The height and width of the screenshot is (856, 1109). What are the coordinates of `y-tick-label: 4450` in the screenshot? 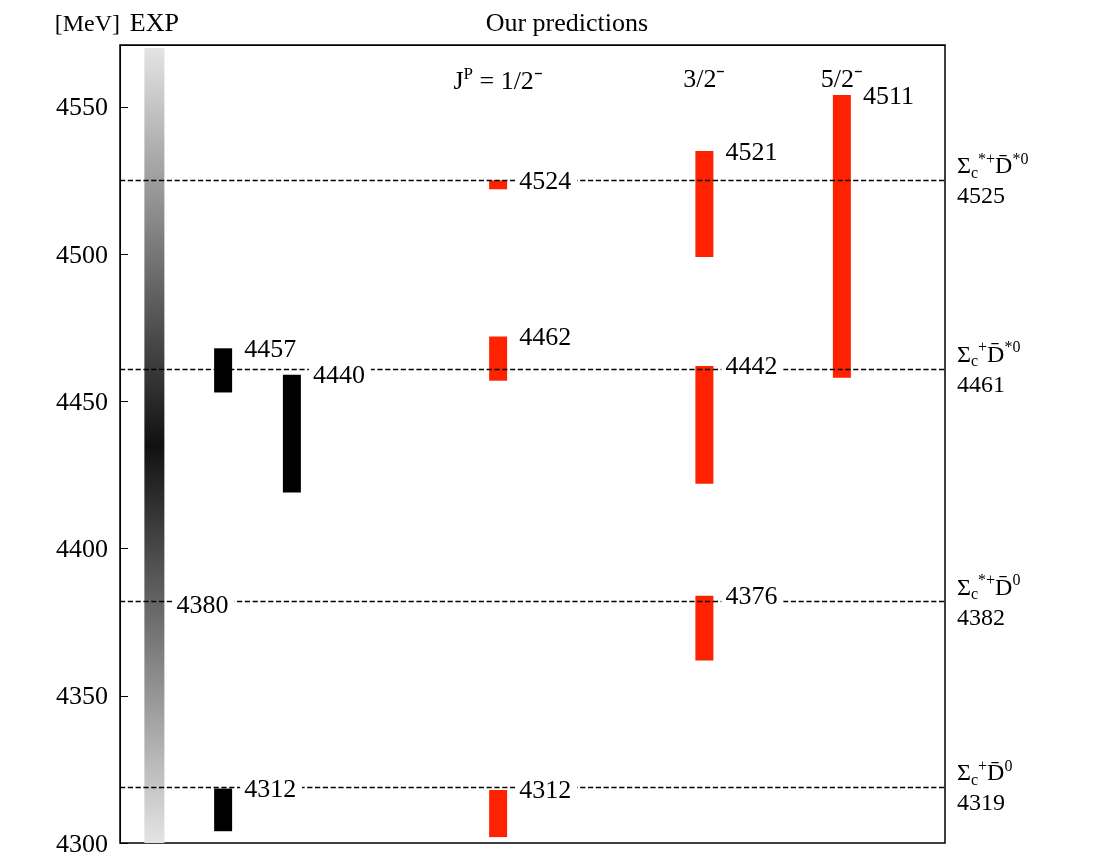 It's located at (82, 401).